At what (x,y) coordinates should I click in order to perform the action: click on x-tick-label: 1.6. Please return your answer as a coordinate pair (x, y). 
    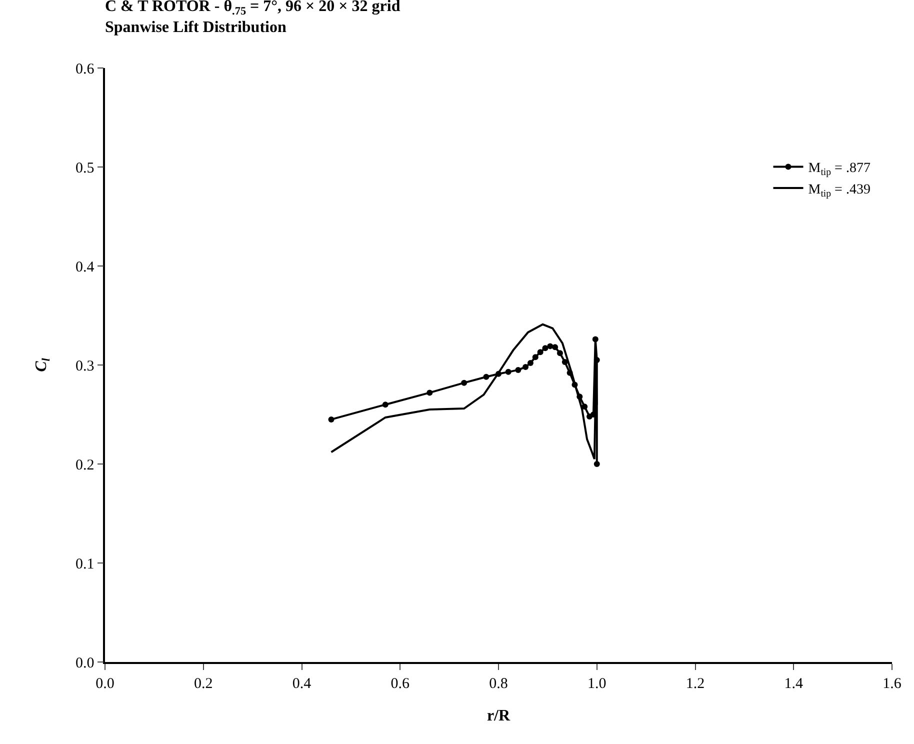
    Looking at the image, I should click on (892, 684).